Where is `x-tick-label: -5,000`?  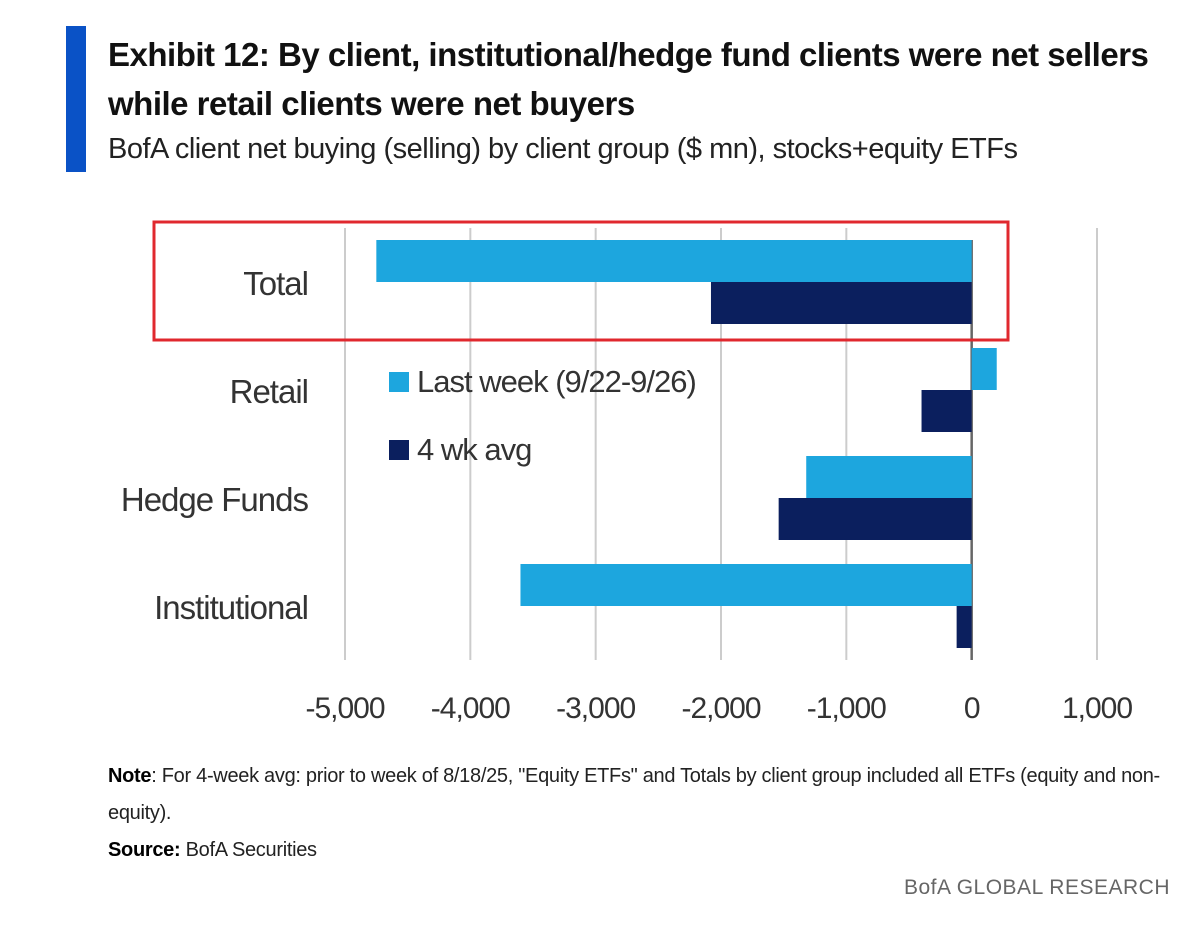 x-tick-label: -5,000 is located at coordinates (344, 708).